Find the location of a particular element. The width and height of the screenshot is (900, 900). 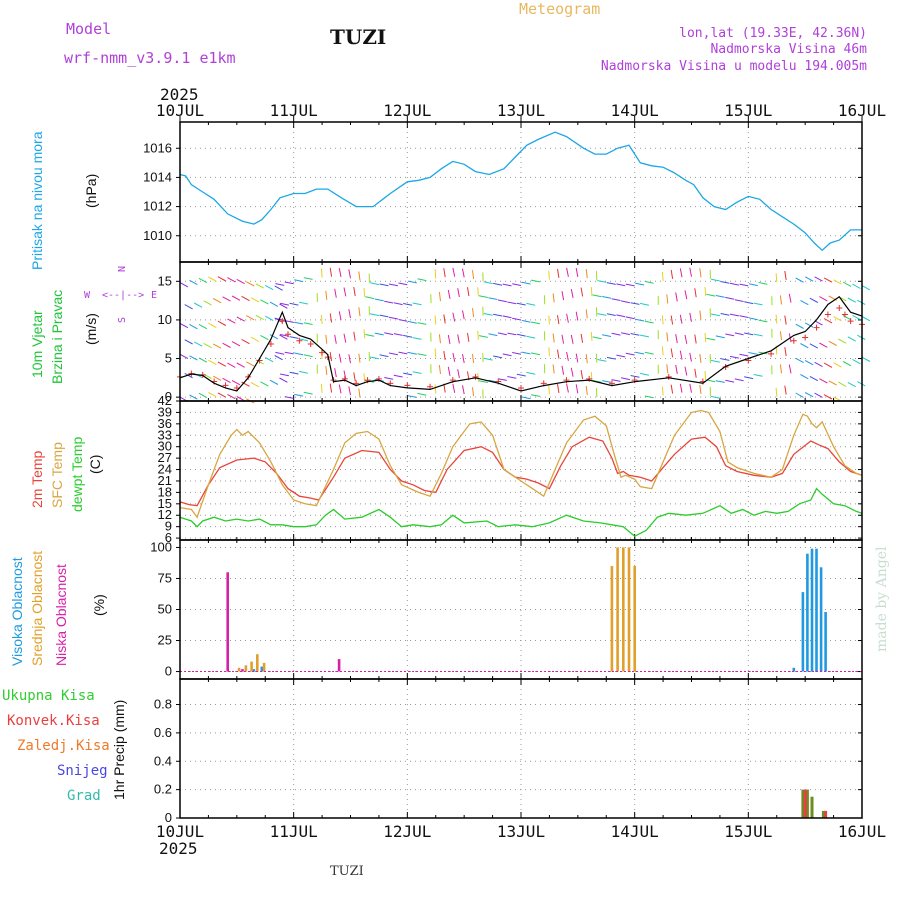

temp-unit: (C) is located at coordinates (95, 464).